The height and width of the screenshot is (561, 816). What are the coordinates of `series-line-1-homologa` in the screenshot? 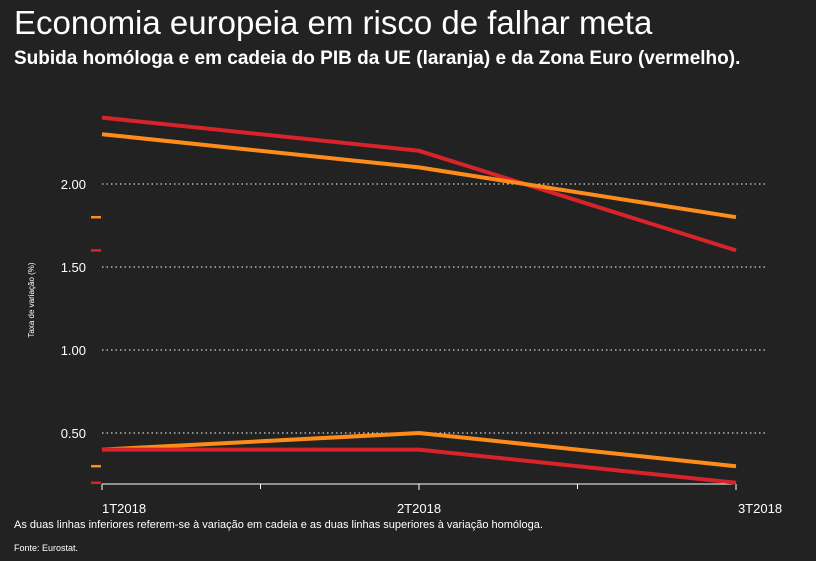 It's located at (419, 176).